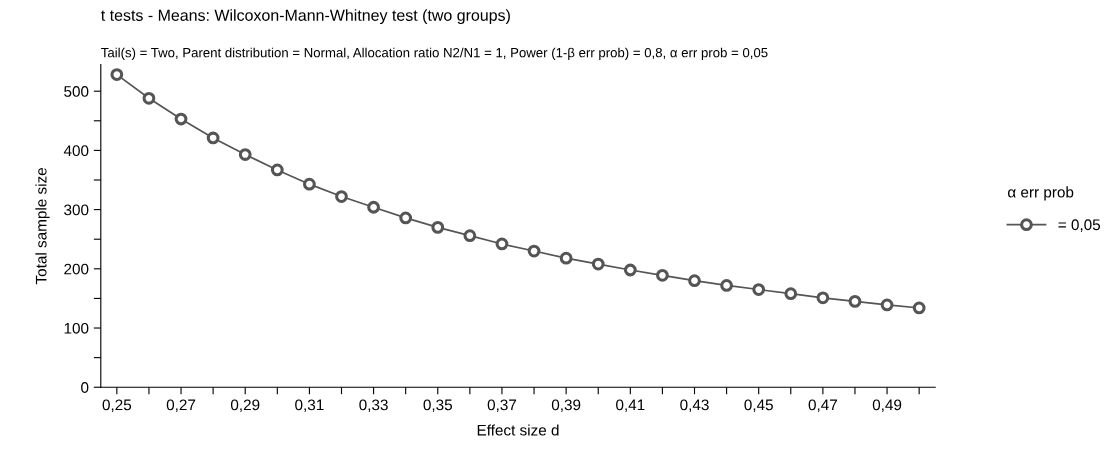 The image size is (1120, 461). What do you see at coordinates (1079, 225) in the screenshot?
I see `legend-label: = 0,05` at bounding box center [1079, 225].